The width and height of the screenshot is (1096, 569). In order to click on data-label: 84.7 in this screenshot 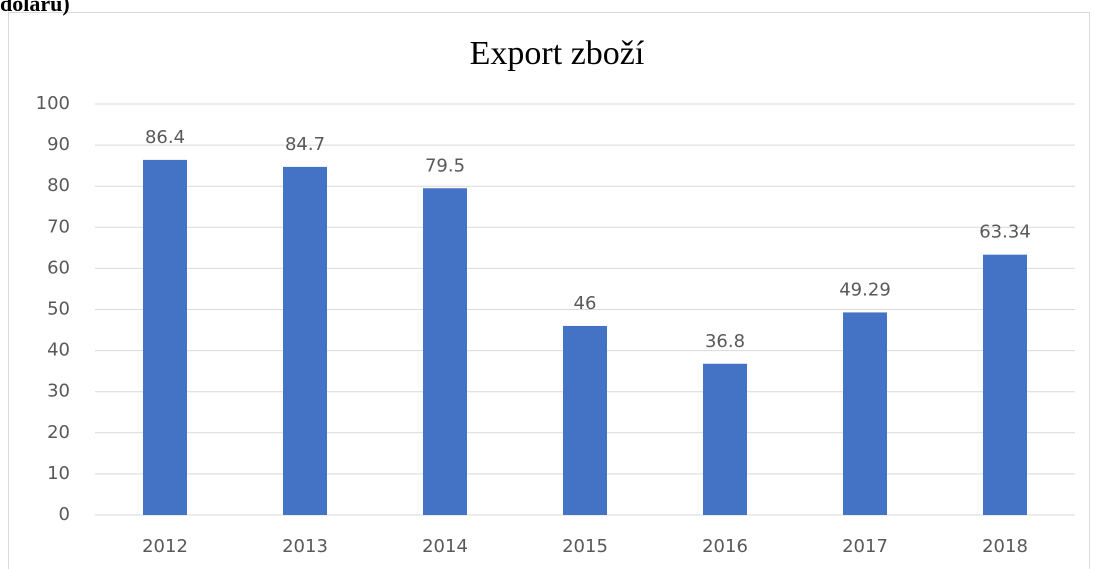, I will do `click(305, 144)`.